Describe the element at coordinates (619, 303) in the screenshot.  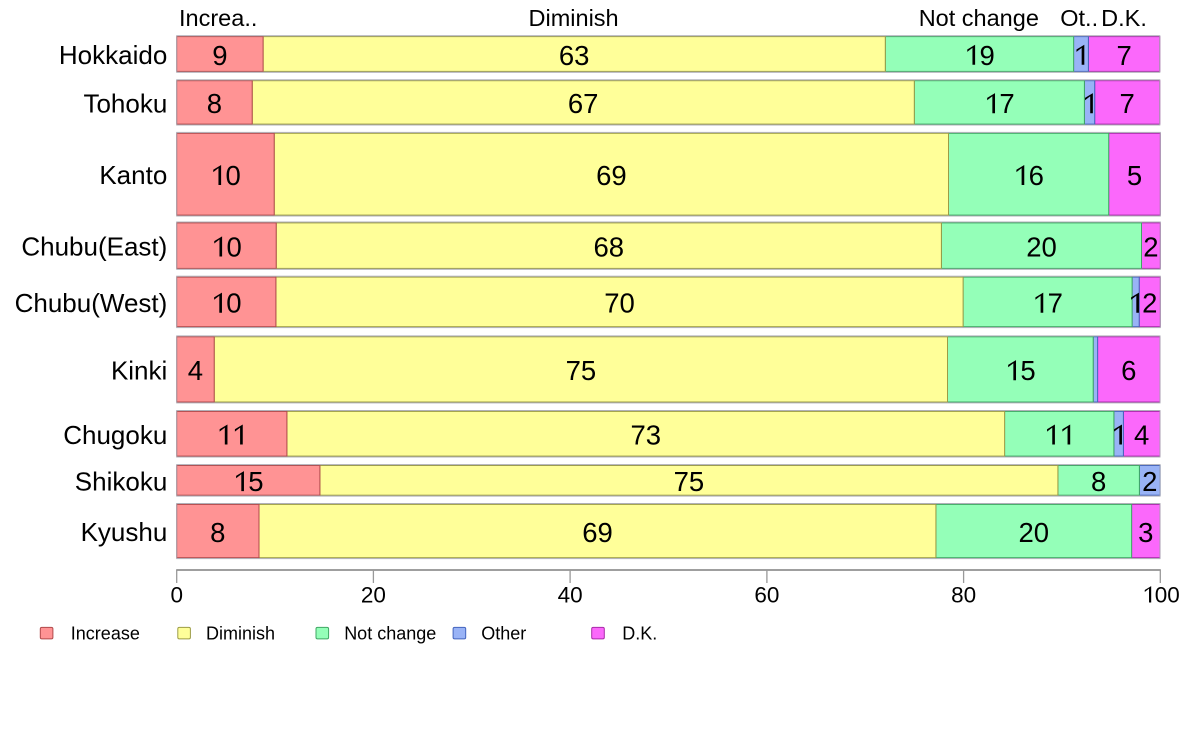
I see `svg-text: 70` at that location.